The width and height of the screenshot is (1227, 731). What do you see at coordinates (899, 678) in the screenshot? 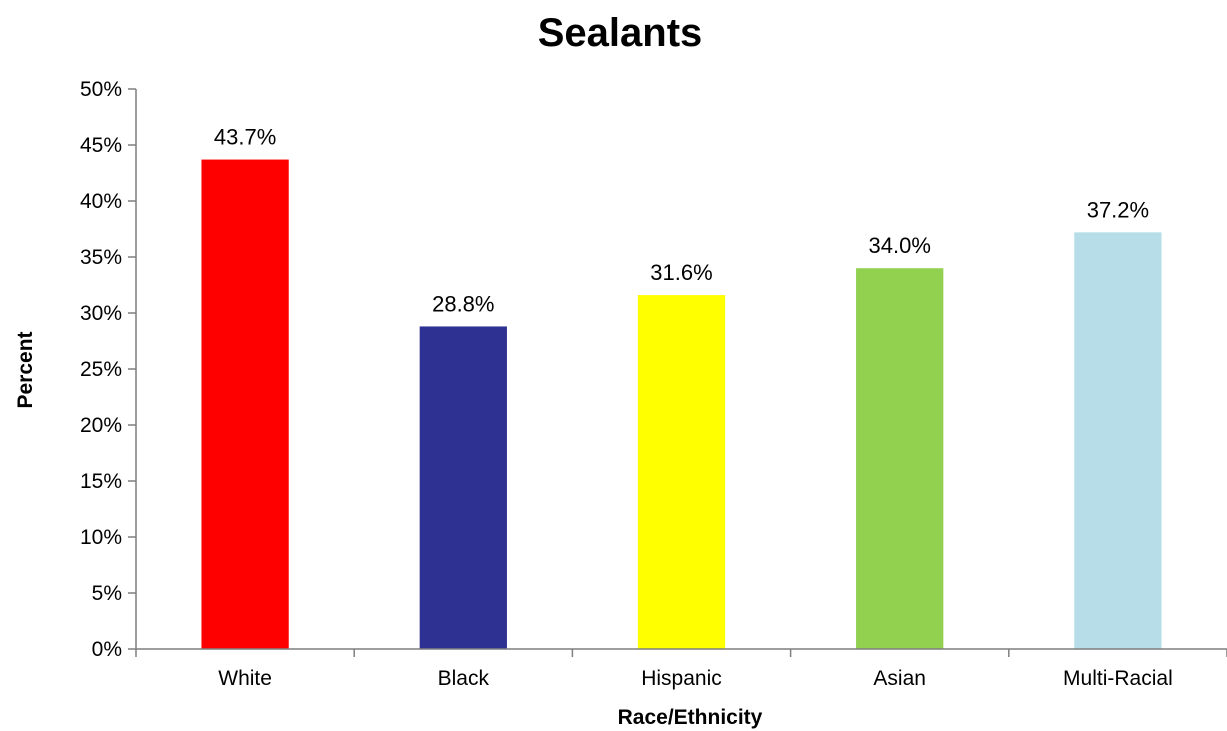
I see `x-tick-label: Asian` at bounding box center [899, 678].